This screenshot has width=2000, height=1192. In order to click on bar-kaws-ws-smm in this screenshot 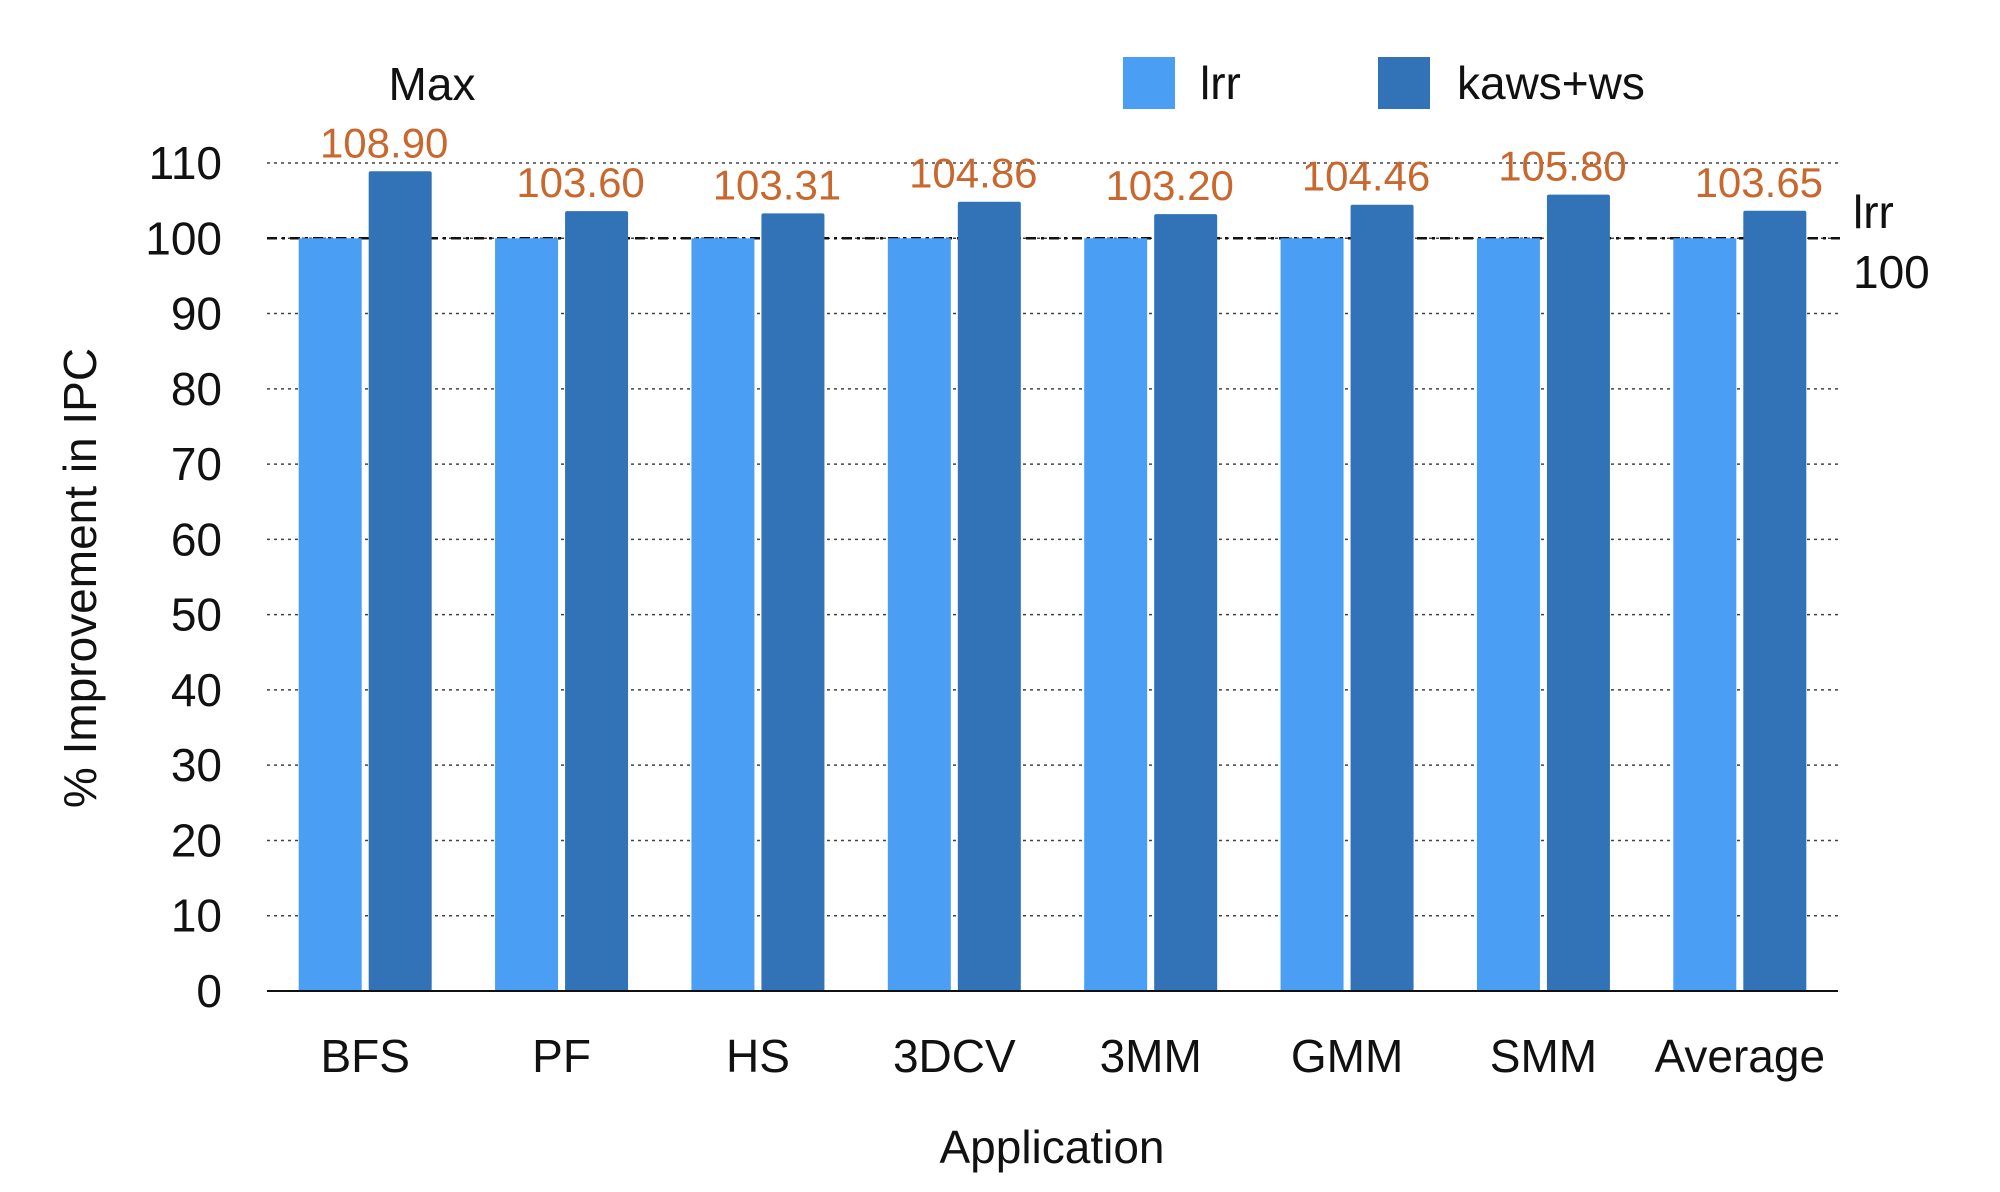, I will do `click(1578, 592)`.